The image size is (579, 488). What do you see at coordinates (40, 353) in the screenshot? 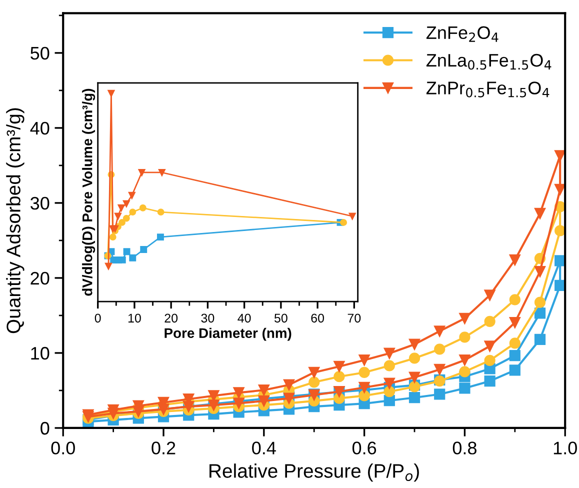
I see `y-tick-label: 10` at bounding box center [40, 353].